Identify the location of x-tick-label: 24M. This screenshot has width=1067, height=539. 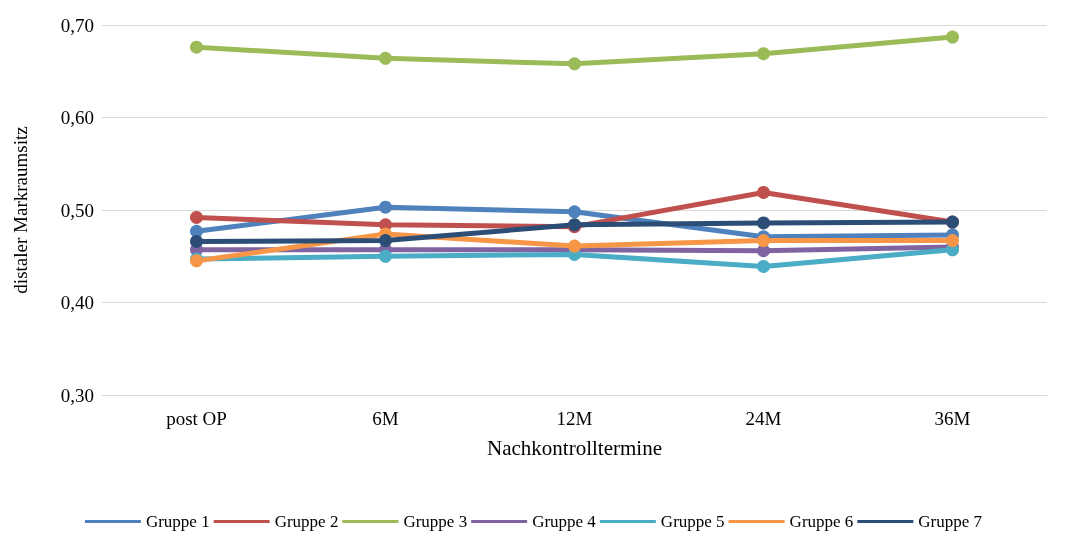
(763, 418).